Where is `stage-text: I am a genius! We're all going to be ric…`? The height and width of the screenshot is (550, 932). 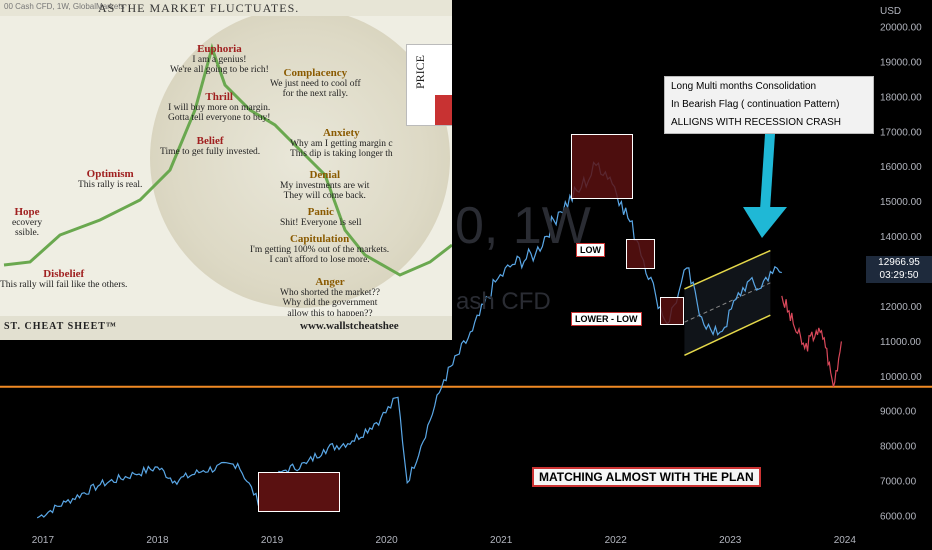
stage-text: I am a genius! We're all going to be ric… is located at coordinates (219, 65).